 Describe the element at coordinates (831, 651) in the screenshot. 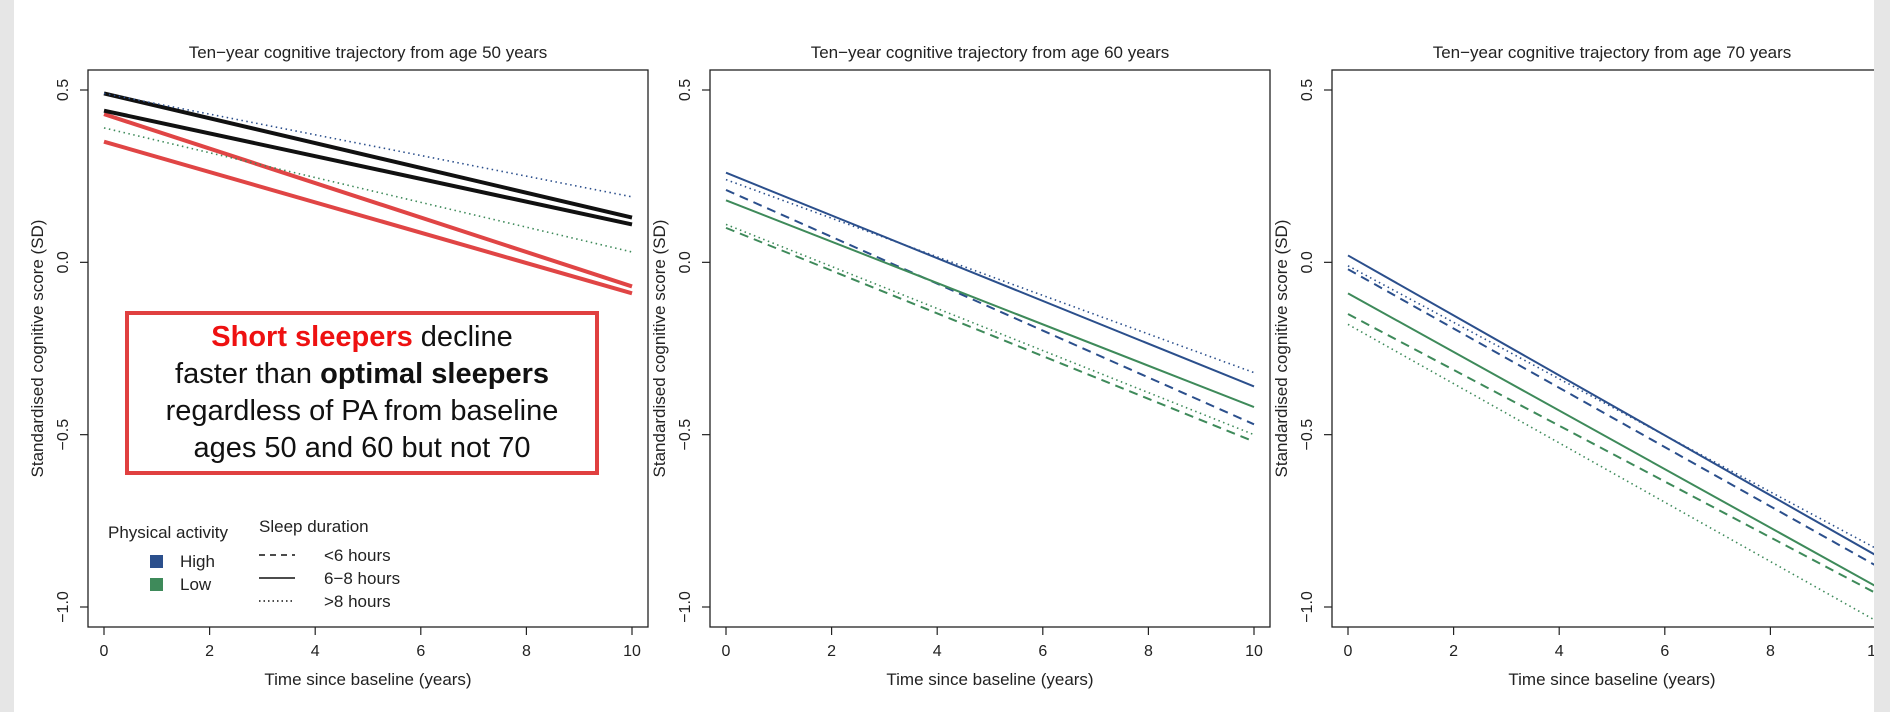

I see `x-tick-label-2-1: 2` at that location.